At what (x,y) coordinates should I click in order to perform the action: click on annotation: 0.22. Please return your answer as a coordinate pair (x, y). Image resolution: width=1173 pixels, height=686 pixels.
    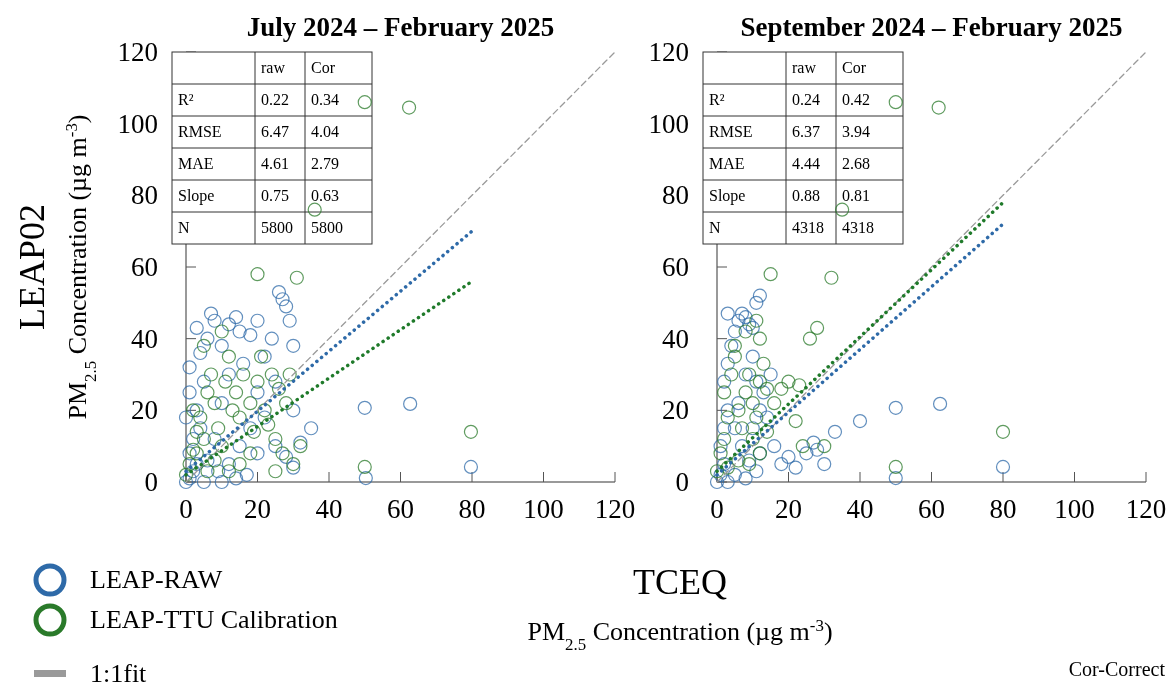
    Looking at the image, I should click on (275, 99).